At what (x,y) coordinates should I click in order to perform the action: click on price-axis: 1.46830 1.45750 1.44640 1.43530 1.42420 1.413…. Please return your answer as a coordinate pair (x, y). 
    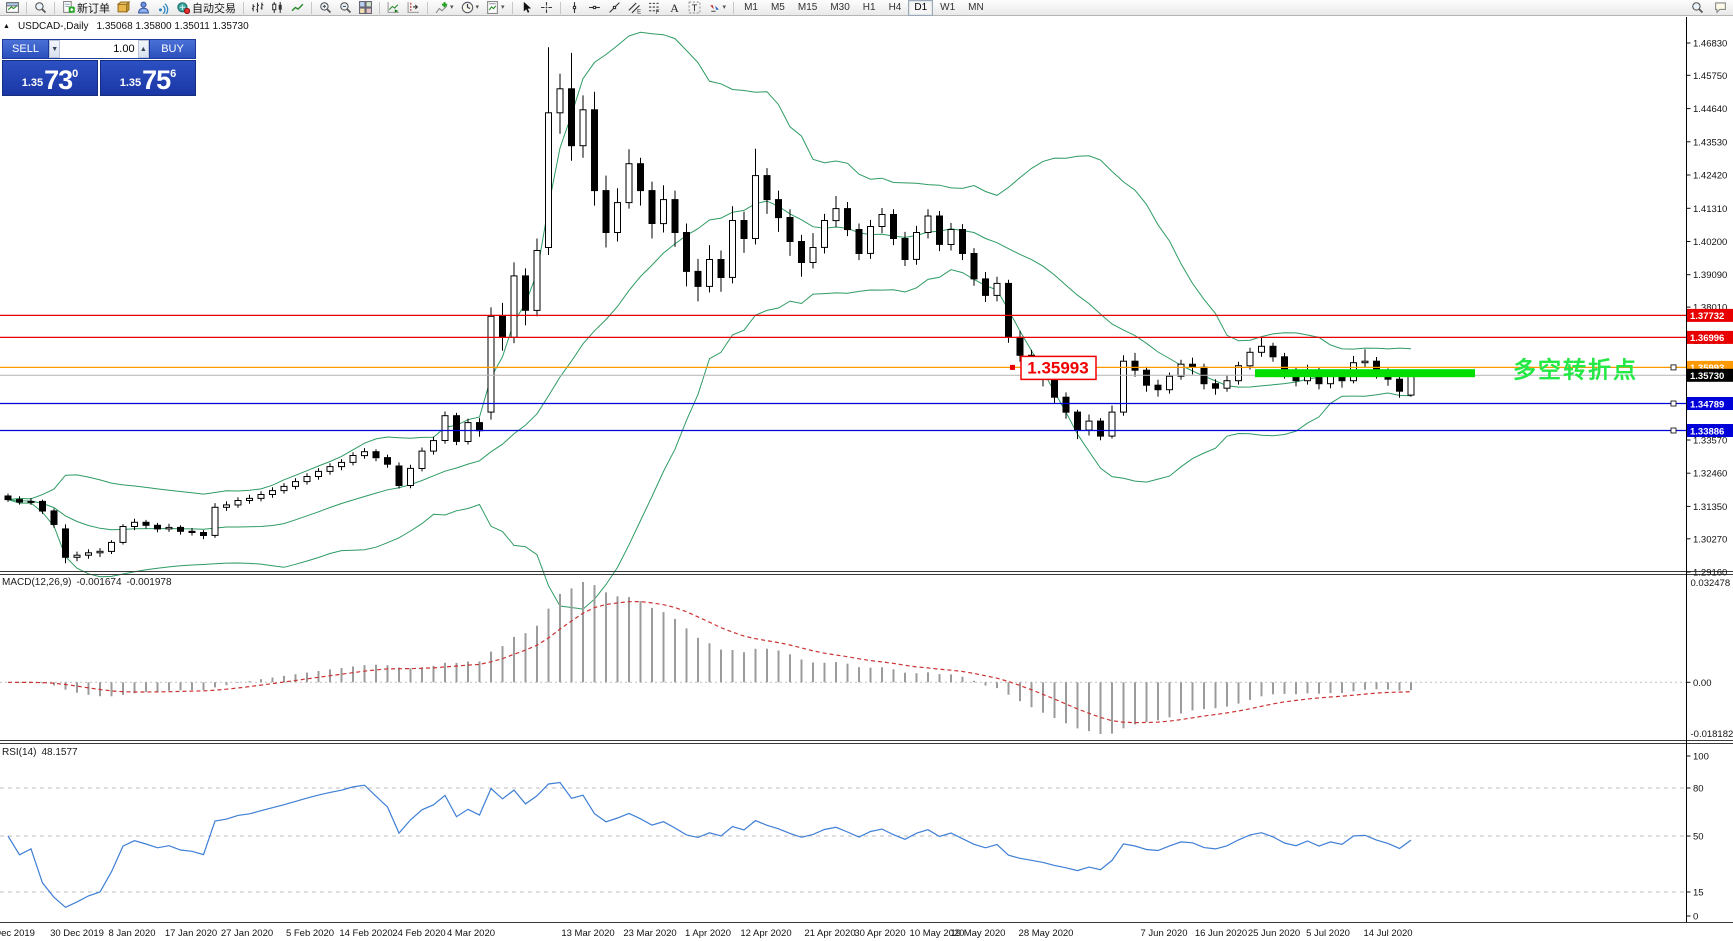
    Looking at the image, I should click on (1709, 481).